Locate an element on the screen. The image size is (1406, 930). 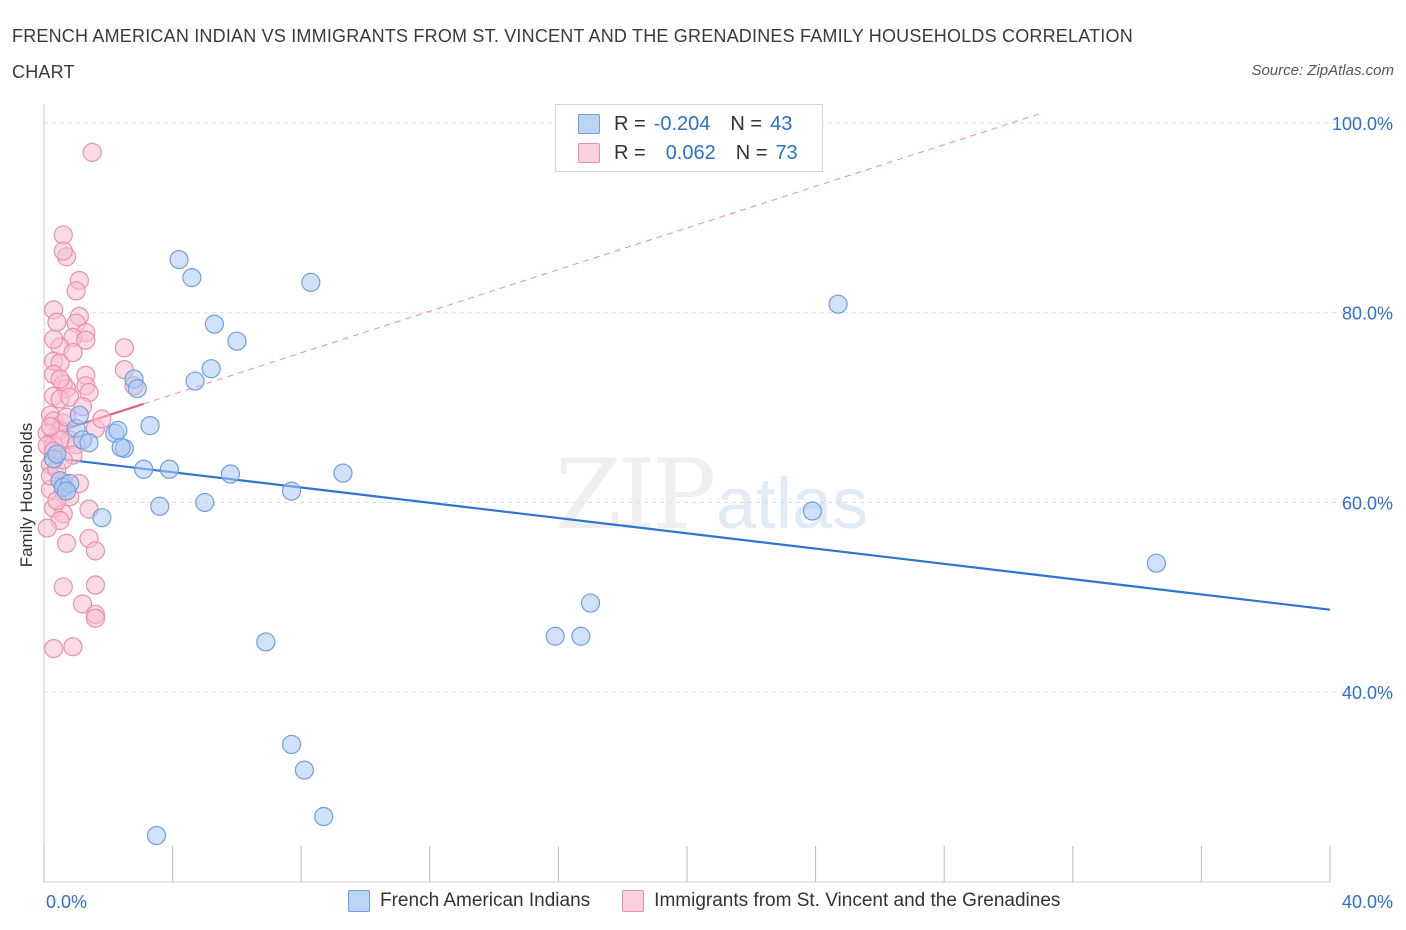
legend-row-blue: R = -0.204 N = 43 is located at coordinates (685, 124).